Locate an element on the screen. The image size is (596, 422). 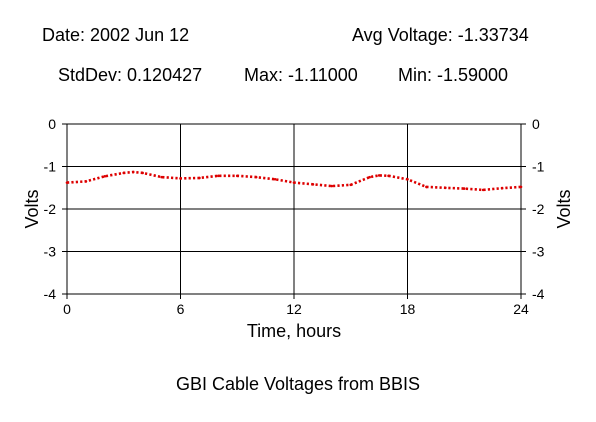
y-tick-label-right: -1 is located at coordinates (538, 167).